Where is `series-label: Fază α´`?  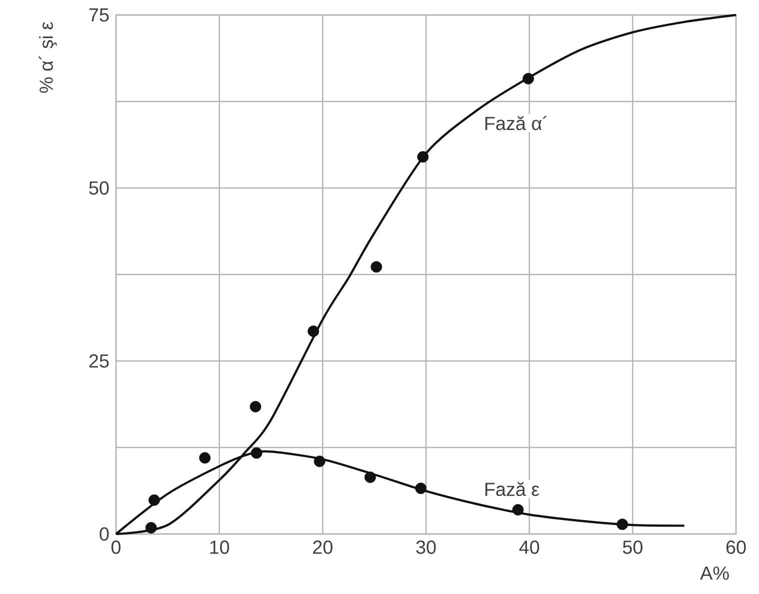 series-label: Fază α´ is located at coordinates (516, 123).